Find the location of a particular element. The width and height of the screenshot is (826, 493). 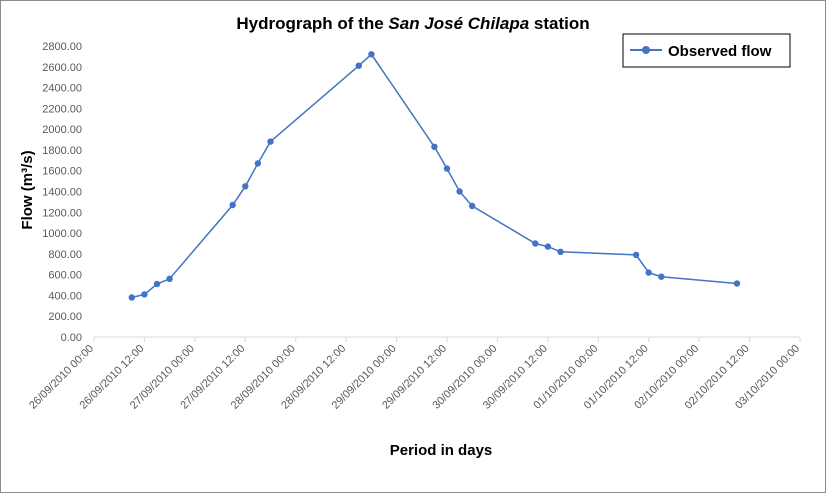

y-tick-label: 400.00 is located at coordinates (65, 296).